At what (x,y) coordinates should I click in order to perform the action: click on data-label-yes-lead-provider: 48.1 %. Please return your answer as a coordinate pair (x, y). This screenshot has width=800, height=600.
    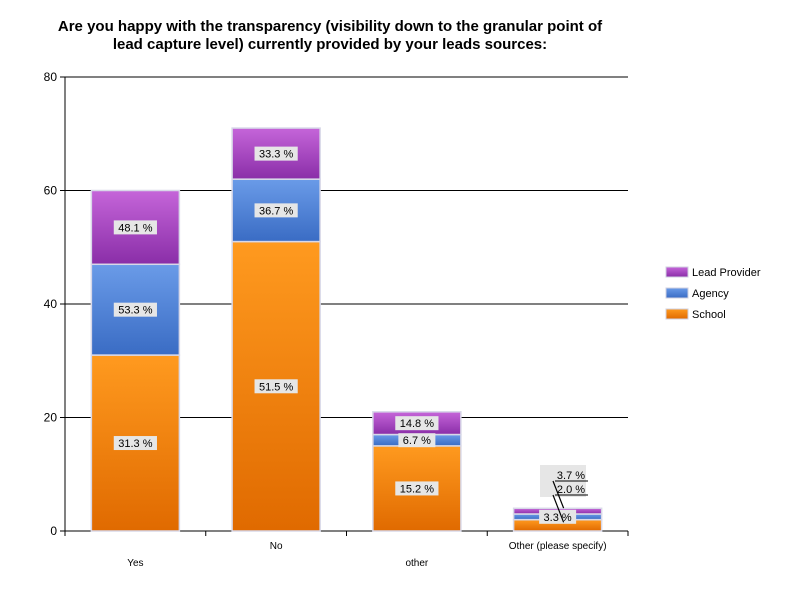
    Looking at the image, I should click on (135, 228).